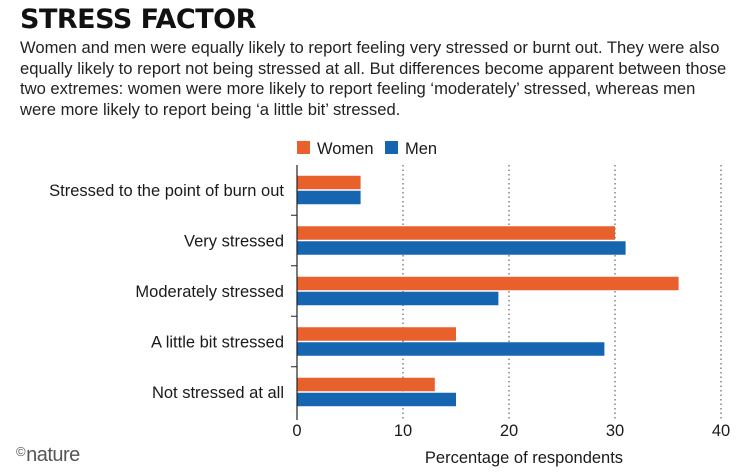  What do you see at coordinates (721, 431) in the screenshot?
I see `x-tick-label-4: 40` at bounding box center [721, 431].